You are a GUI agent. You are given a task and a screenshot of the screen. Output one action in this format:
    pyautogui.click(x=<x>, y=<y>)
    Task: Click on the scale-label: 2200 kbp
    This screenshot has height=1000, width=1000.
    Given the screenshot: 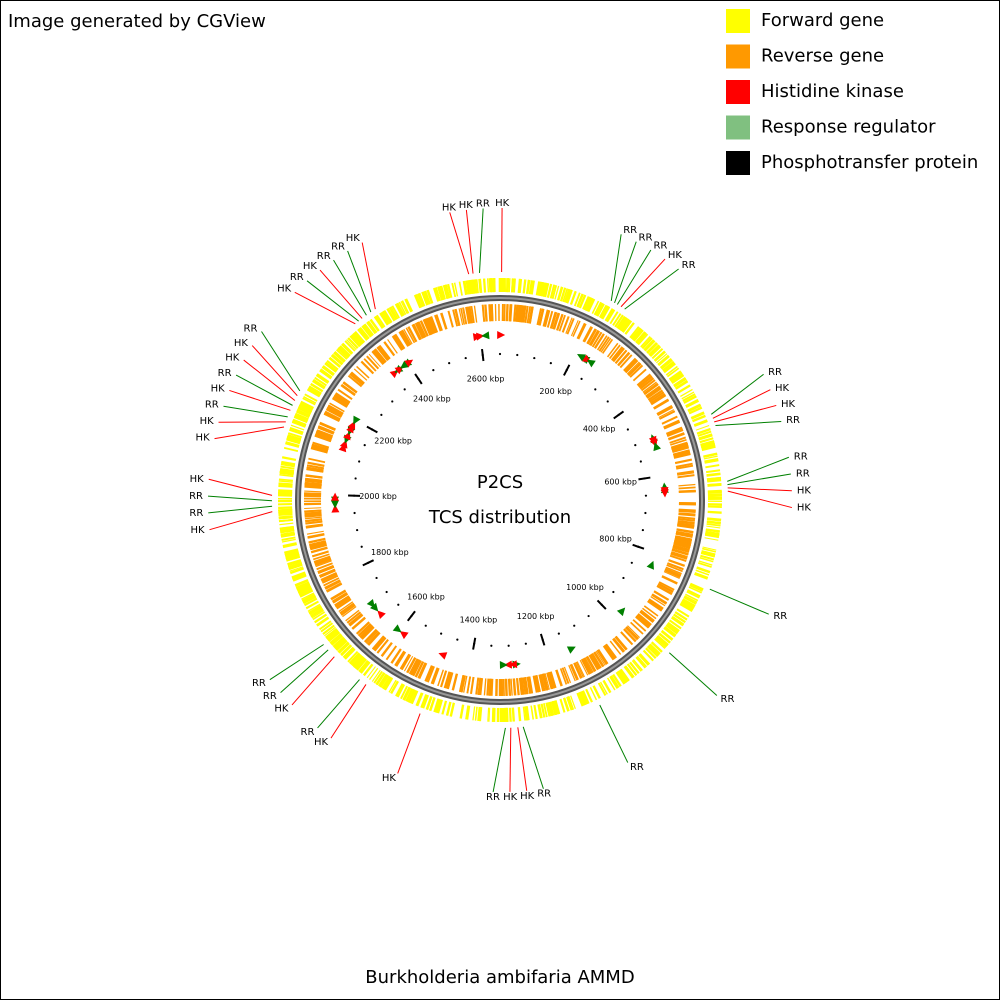 What is the action you would take?
    pyautogui.click(x=393, y=441)
    